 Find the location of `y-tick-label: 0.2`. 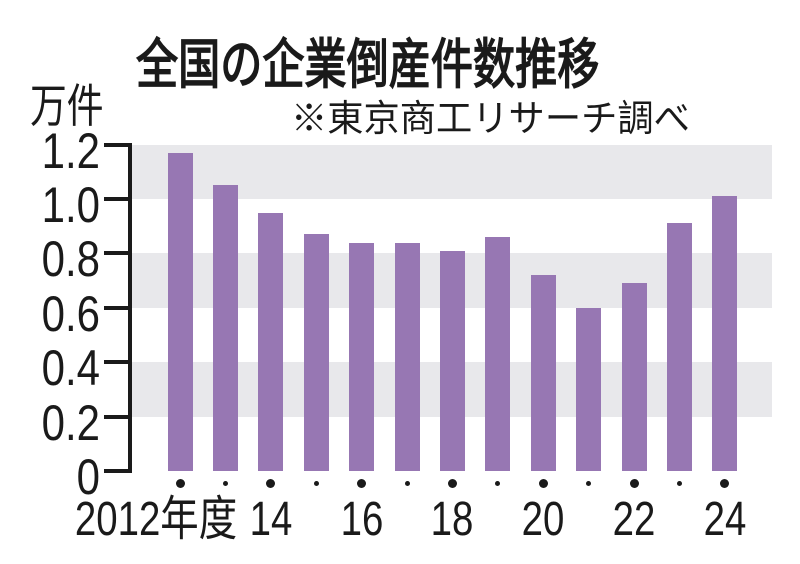

y-tick-label: 0.2 is located at coordinates (70, 422).